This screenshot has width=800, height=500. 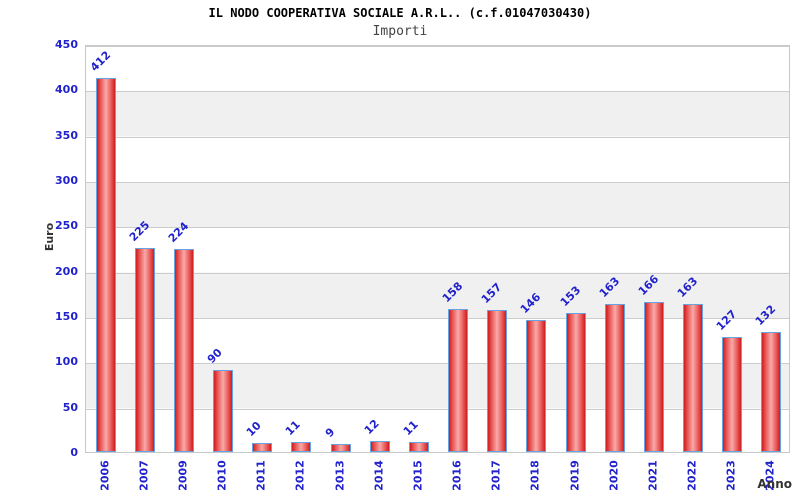 What do you see at coordinates (139, 231) in the screenshot?
I see `bar-value-label: 225` at bounding box center [139, 231].